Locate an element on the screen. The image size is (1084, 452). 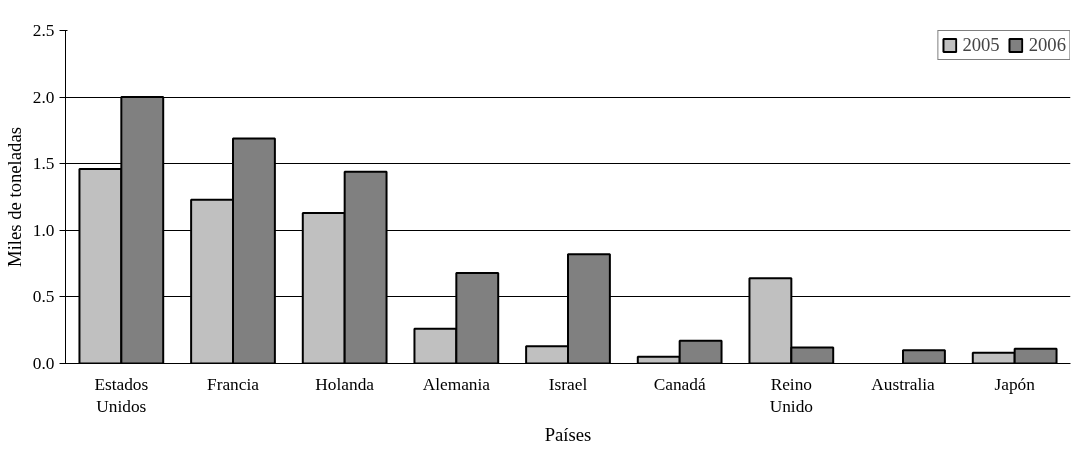
legend-label: 2006 is located at coordinates (1047, 45).